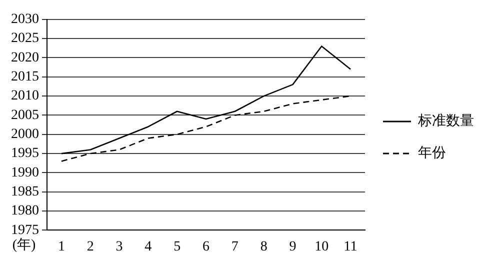  What do you see at coordinates (25, 192) in the screenshot?
I see `y-tick-label: 1985` at bounding box center [25, 192].